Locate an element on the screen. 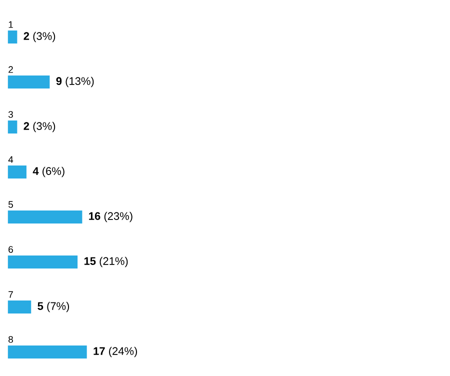 This screenshot has height=376, width=450. y-tick-label: 4 is located at coordinates (11, 159).